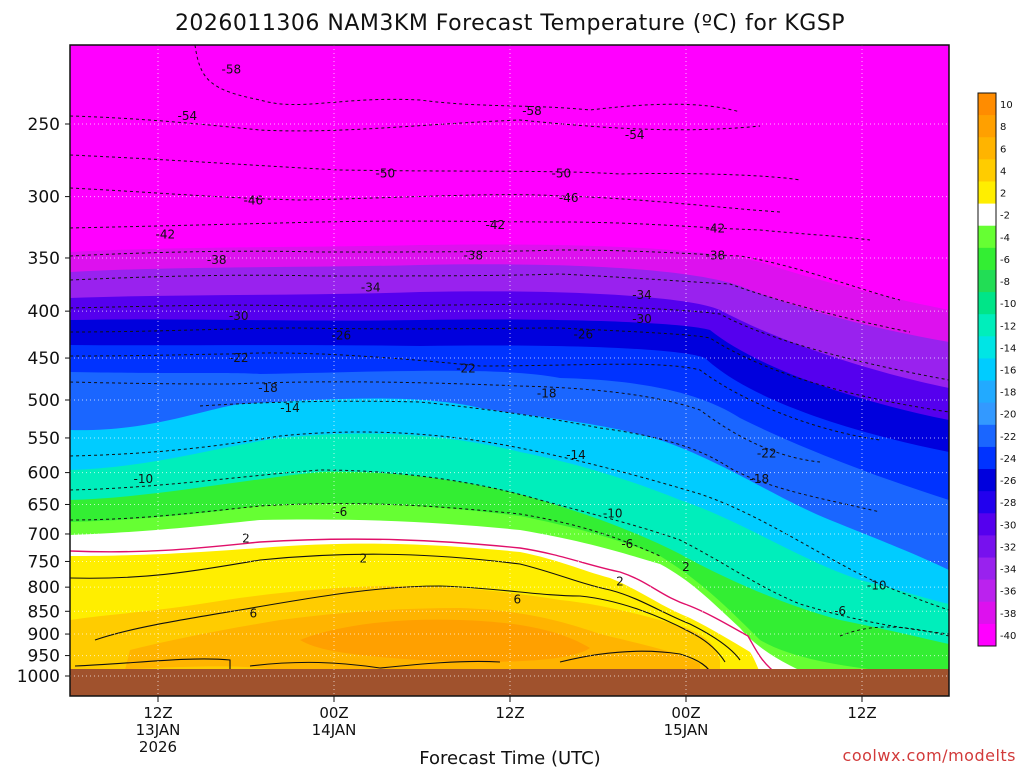 This screenshot has width=1024, height=768. Describe the element at coordinates (1008, 481) in the screenshot. I see `colorbar-tick-label: -26` at that location.